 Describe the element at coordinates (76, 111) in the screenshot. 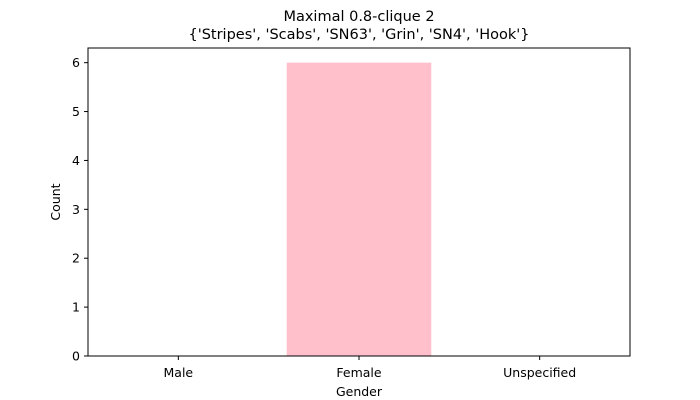

I see `y-tick-label: 5` at that location.